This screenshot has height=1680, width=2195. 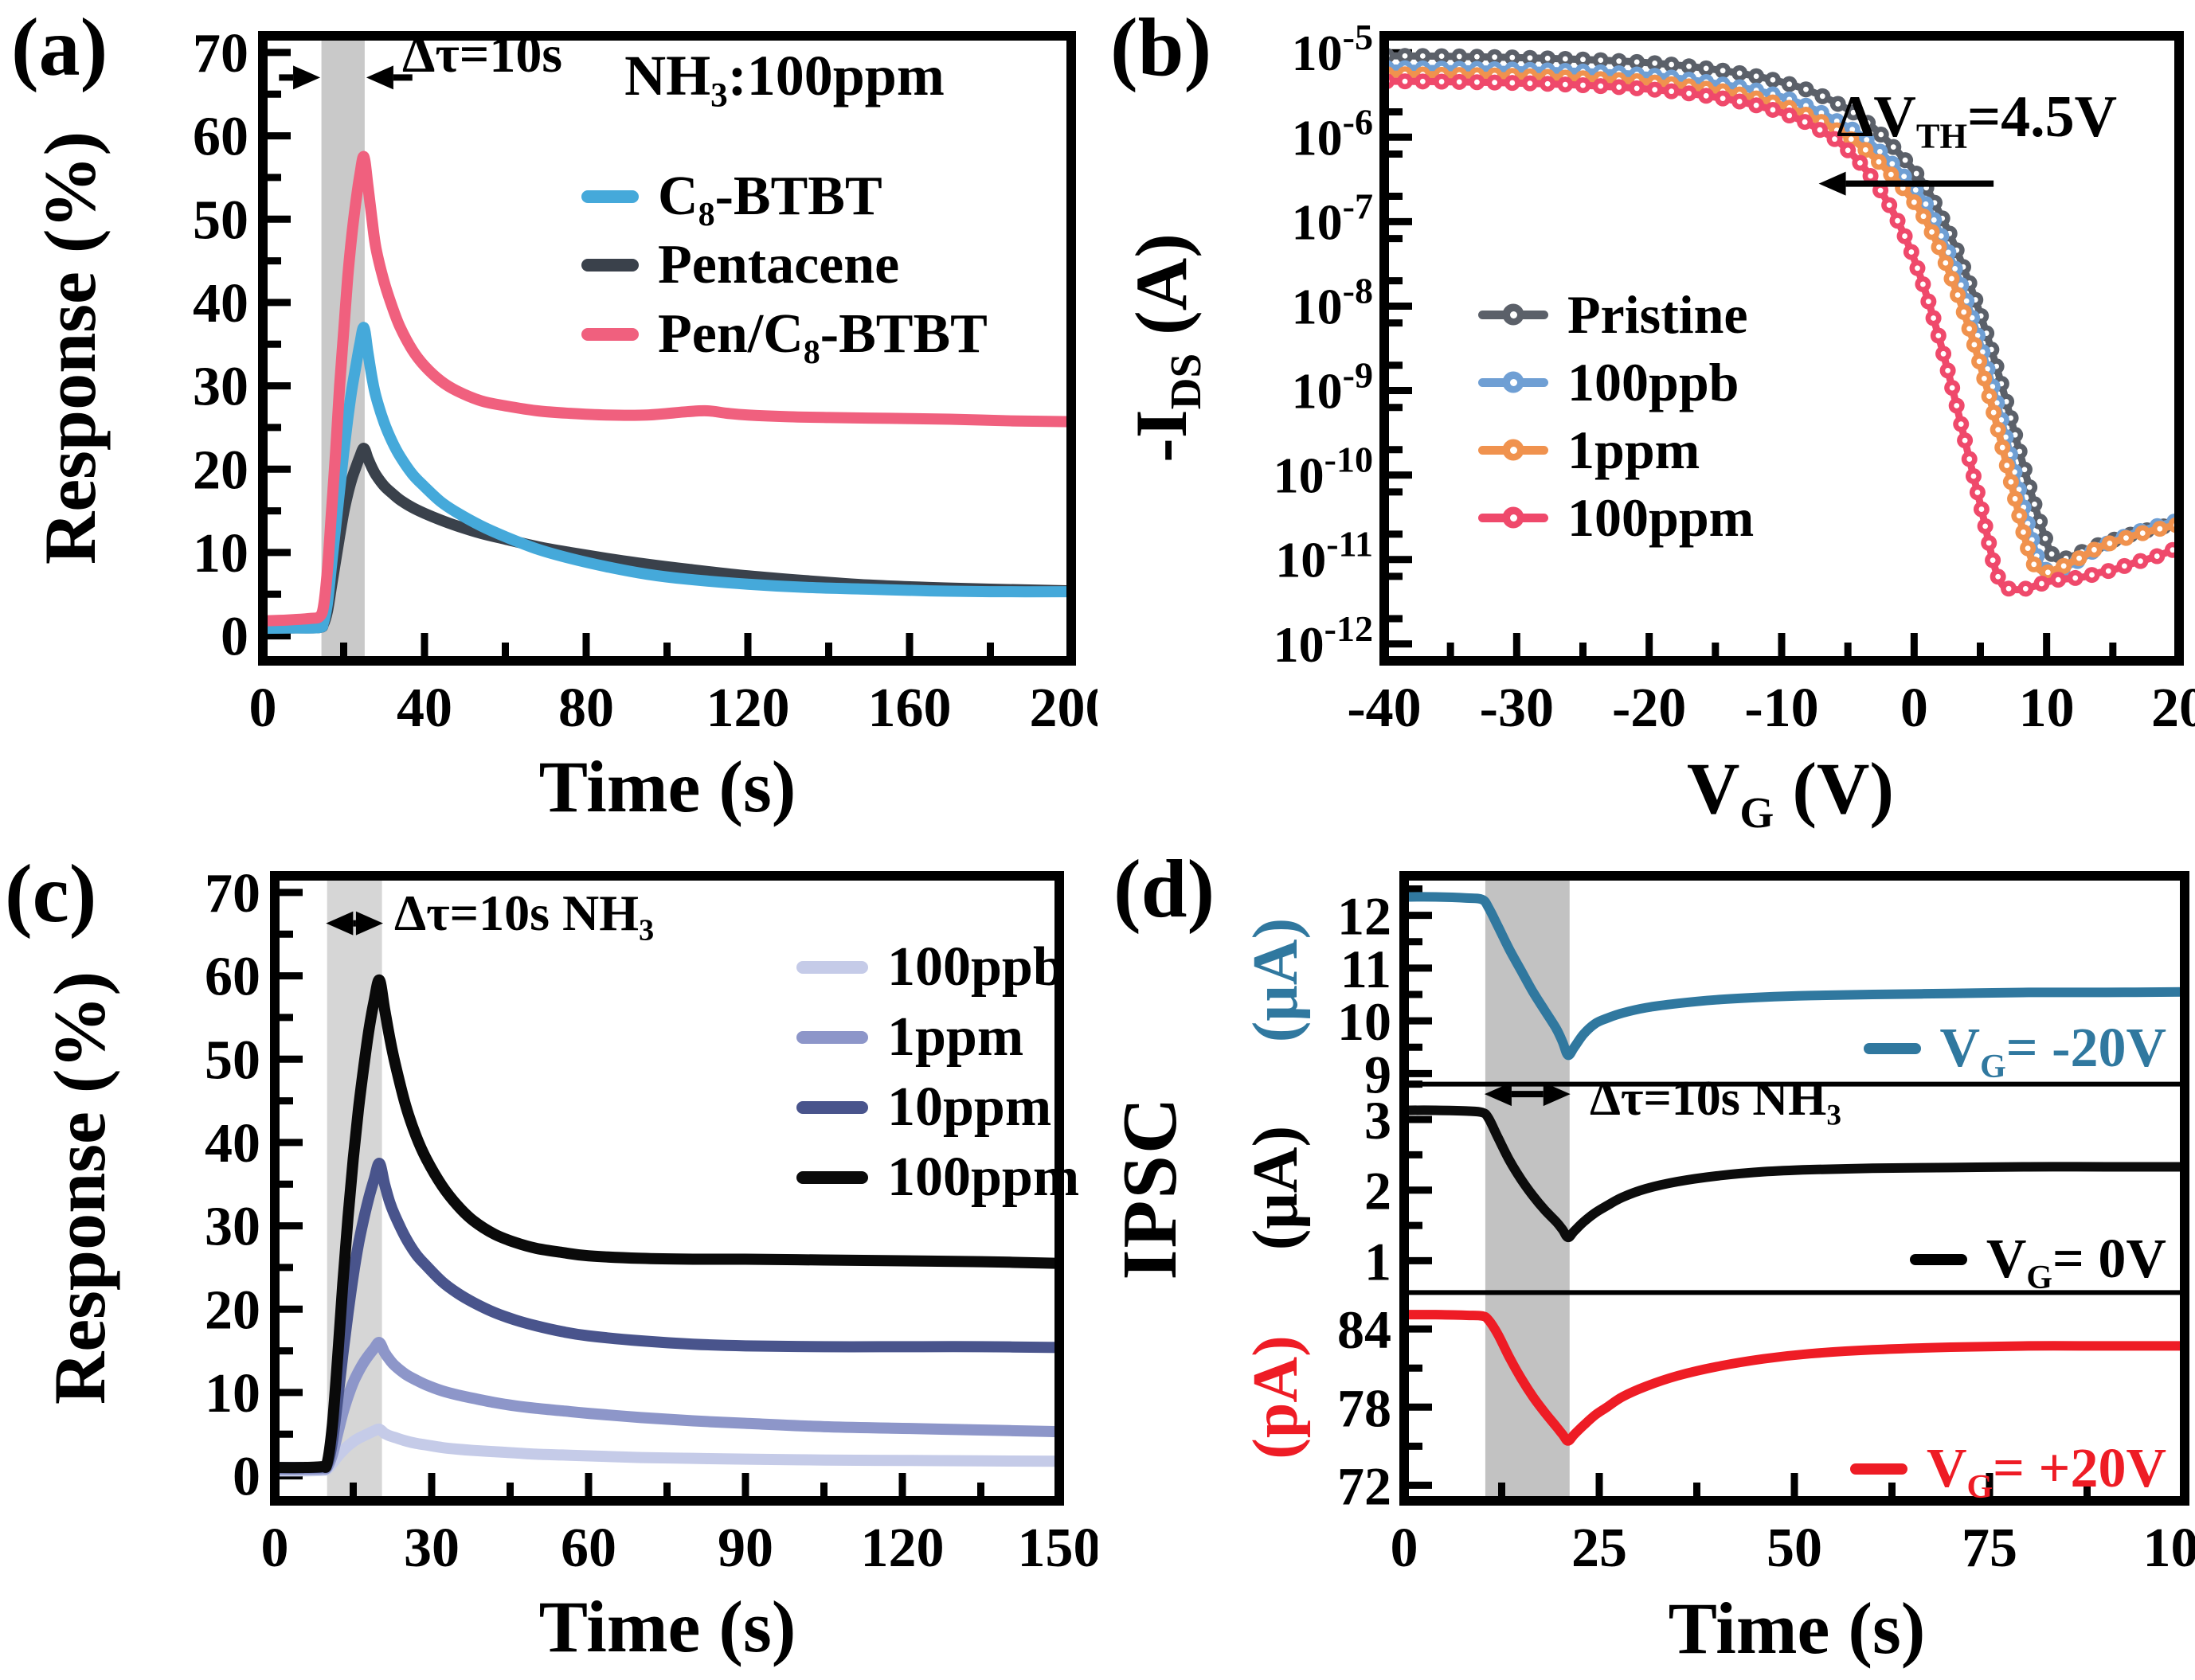 I want to click on series-100ppb, so click(x=667, y=1450).